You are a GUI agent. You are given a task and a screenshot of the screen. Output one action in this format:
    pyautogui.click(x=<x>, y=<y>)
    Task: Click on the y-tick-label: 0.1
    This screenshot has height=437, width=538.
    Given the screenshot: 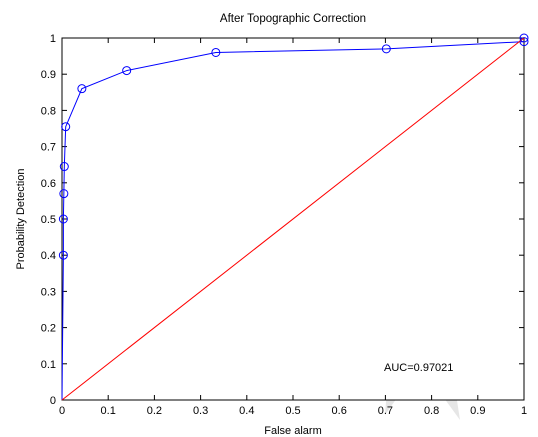 What is the action you would take?
    pyautogui.click(x=48, y=365)
    